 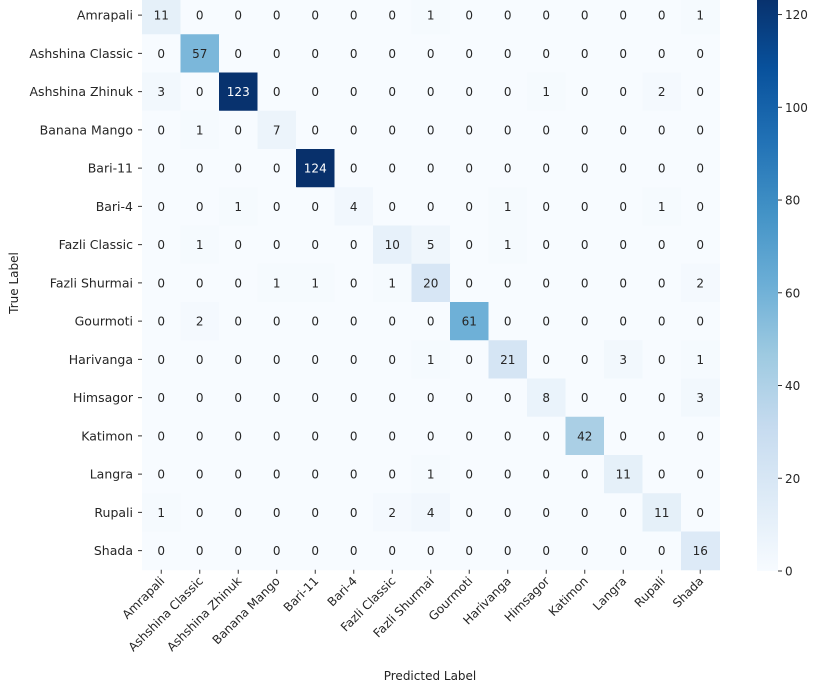 I want to click on x-tick-label: Langra, so click(x=609, y=593).